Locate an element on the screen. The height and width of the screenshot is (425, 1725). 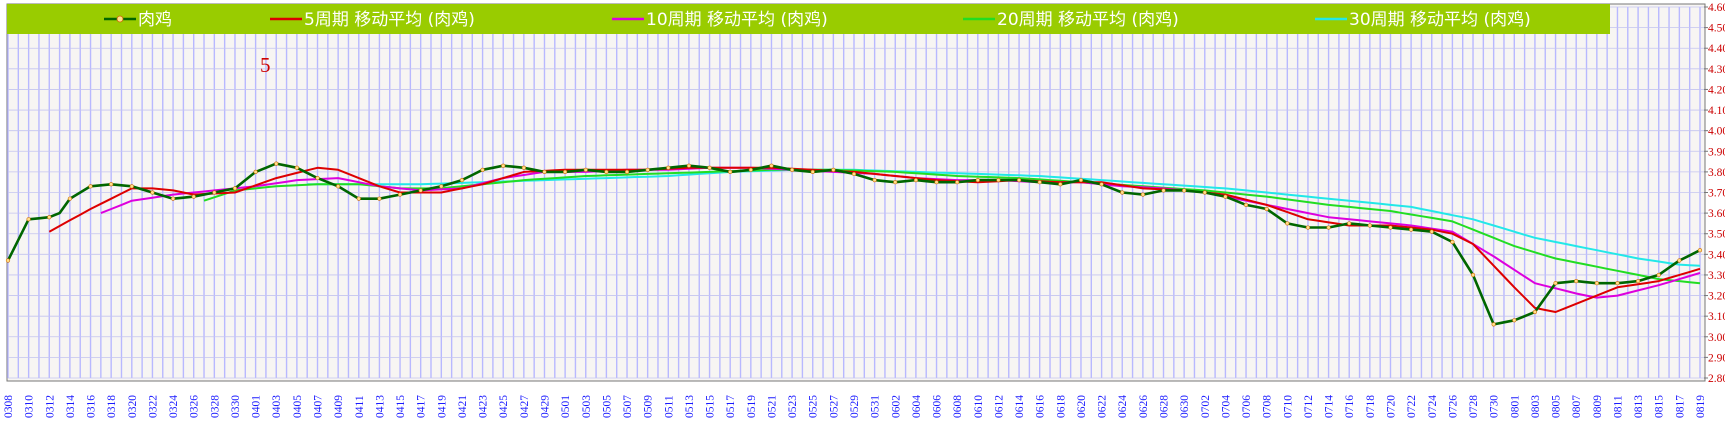
y-tick-label: 2.90 is located at coordinates (1716, 358).